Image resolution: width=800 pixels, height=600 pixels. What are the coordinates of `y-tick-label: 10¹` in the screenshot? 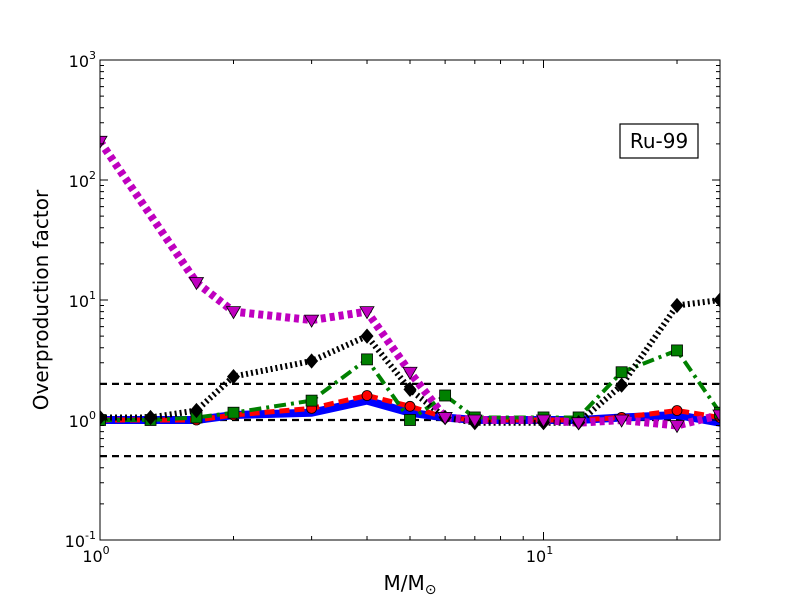 It's located at (82, 300).